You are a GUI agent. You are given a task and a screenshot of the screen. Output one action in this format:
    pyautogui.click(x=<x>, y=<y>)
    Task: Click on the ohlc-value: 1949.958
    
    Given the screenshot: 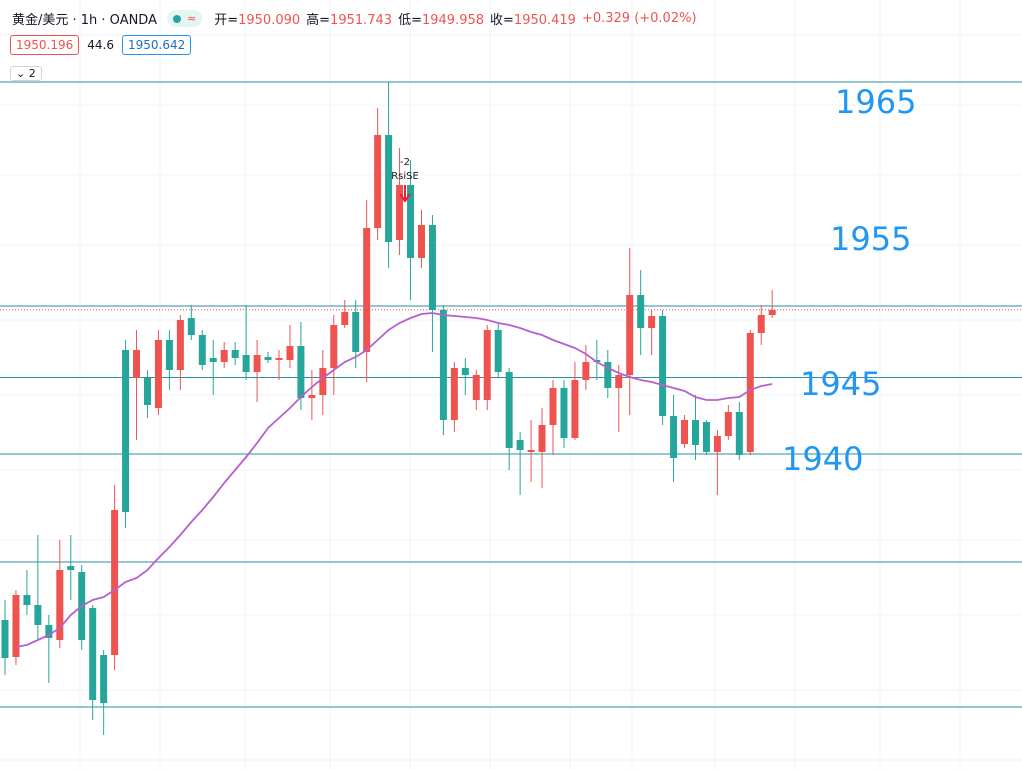 What is the action you would take?
    pyautogui.click(x=453, y=20)
    